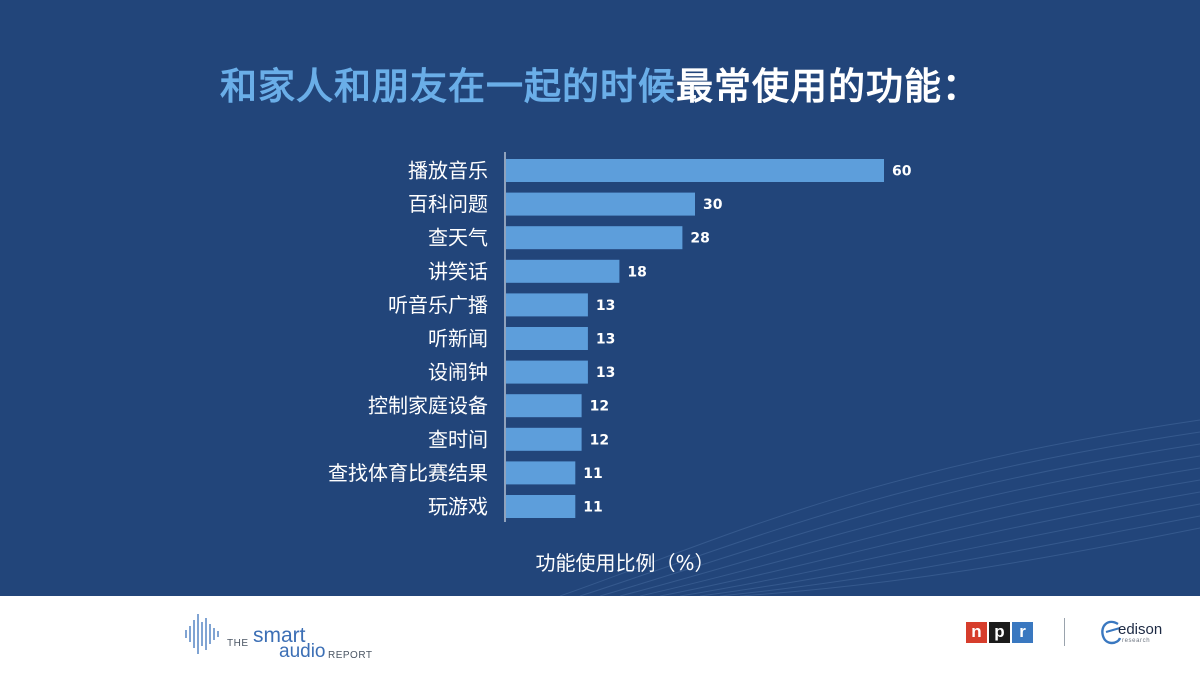 Image resolution: width=1200 pixels, height=673 pixels. Describe the element at coordinates (879, 507) in the screenshot. I see `decorative-wave-lines` at that location.